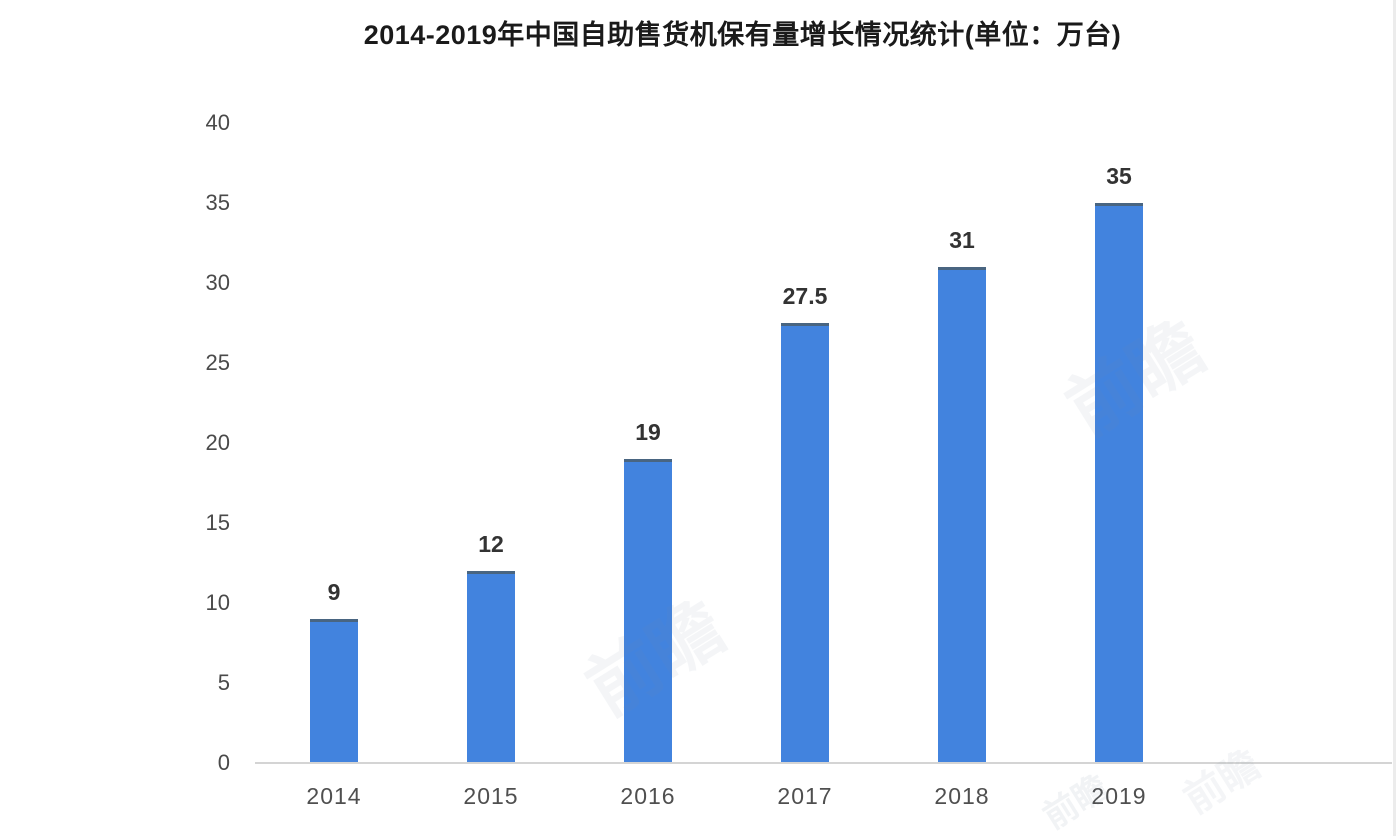  What do you see at coordinates (805, 796) in the screenshot?
I see `x-tick-label: 2017` at bounding box center [805, 796].